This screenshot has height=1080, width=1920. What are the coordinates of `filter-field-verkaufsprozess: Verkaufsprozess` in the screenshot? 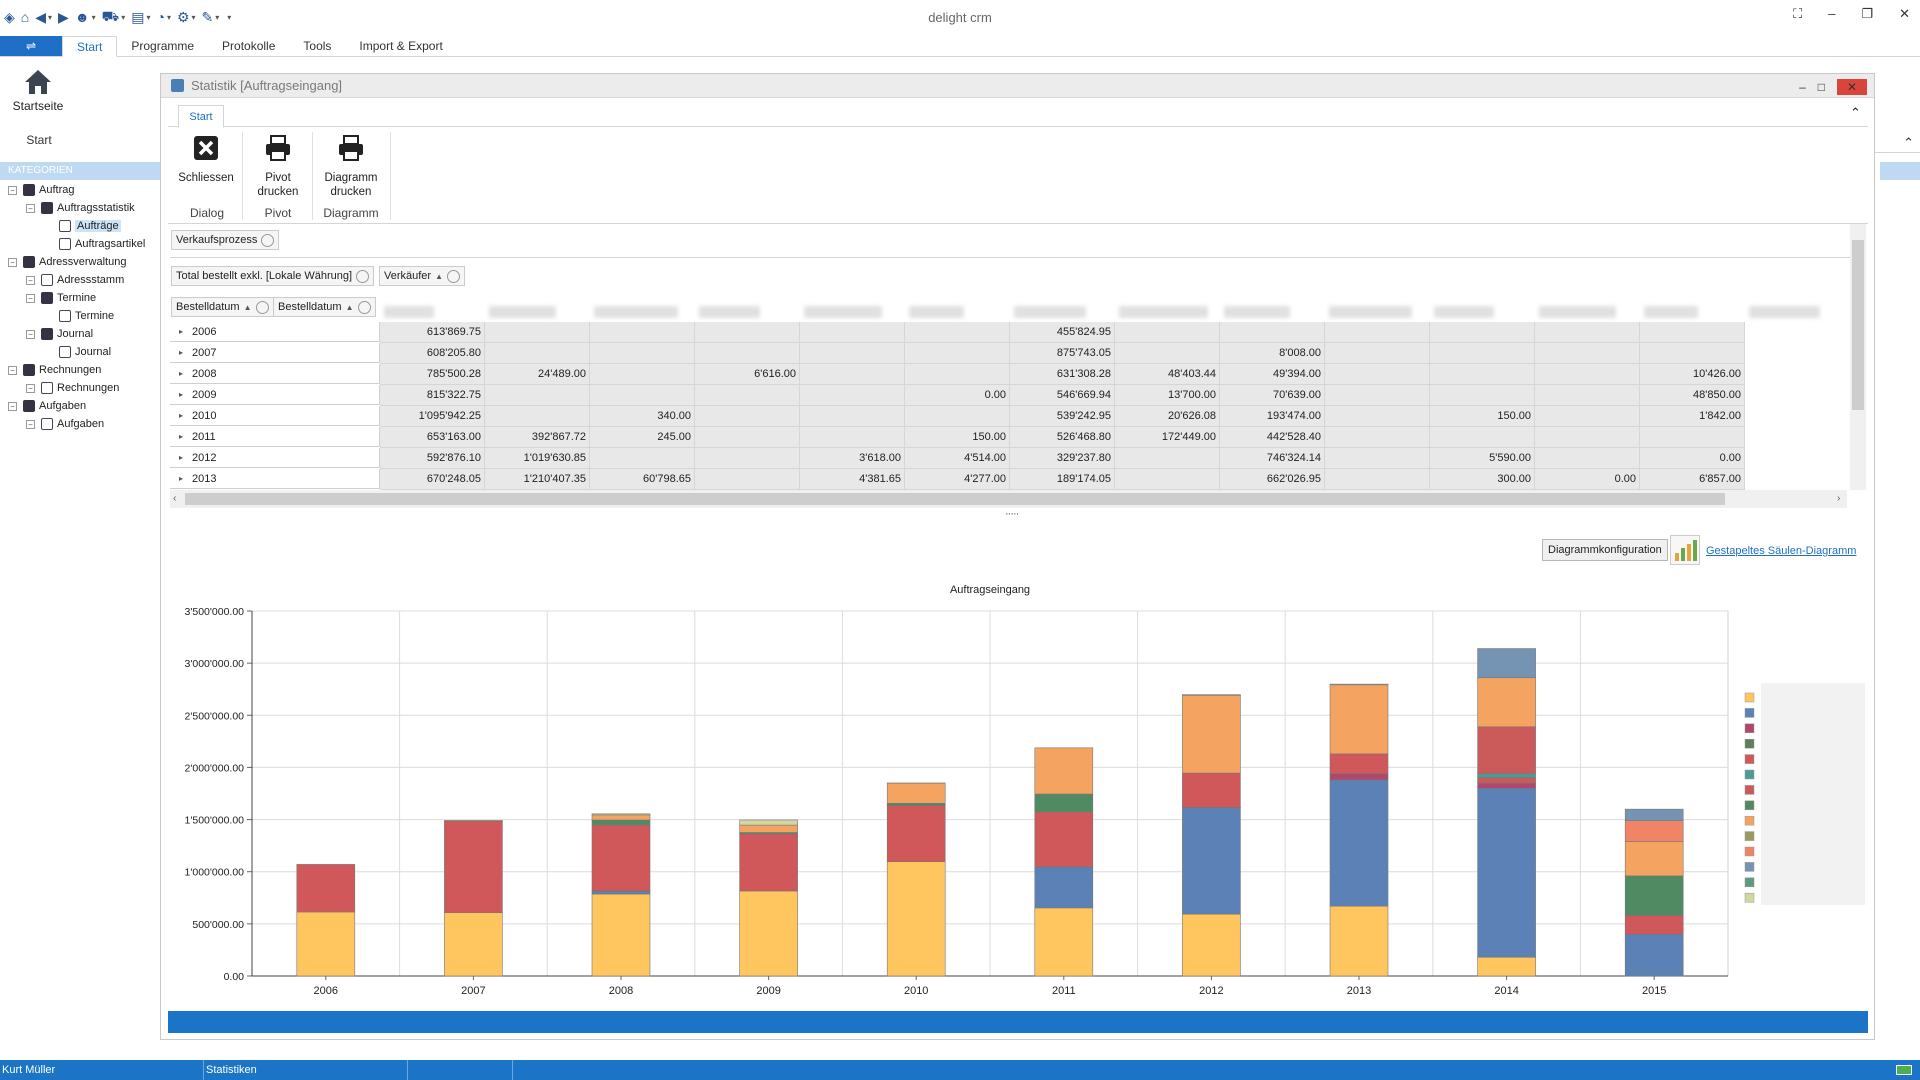 It's located at (225, 240).